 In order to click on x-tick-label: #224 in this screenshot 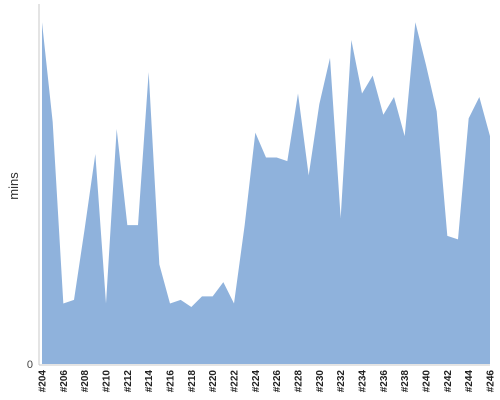, I will do `click(256, 381)`.